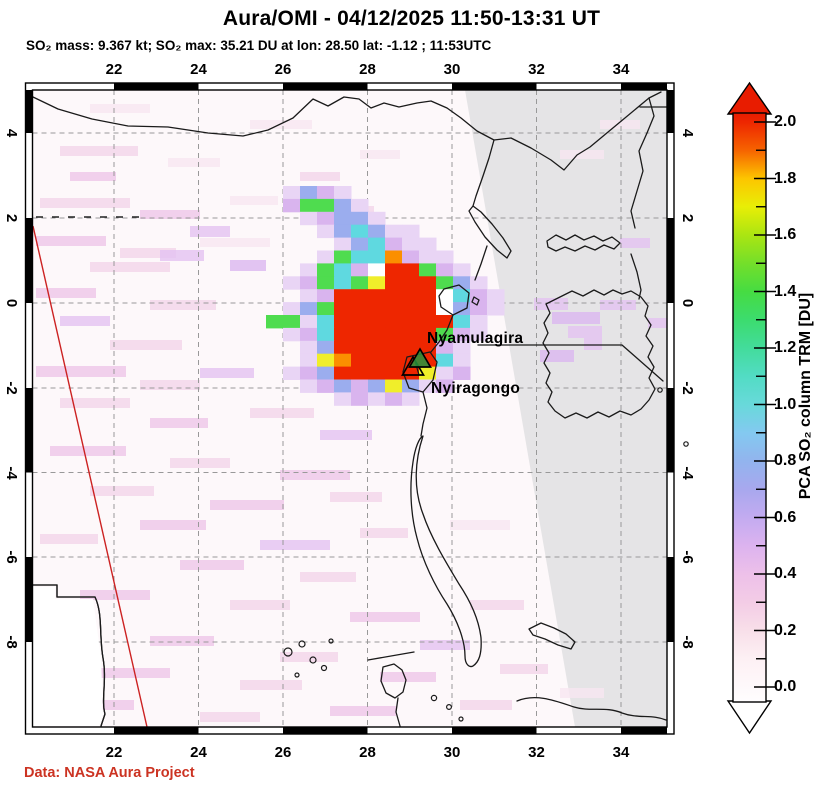 This screenshot has width=823, height=800. What do you see at coordinates (583, 243) in the screenshot?
I see `lake-kyoga` at bounding box center [583, 243].